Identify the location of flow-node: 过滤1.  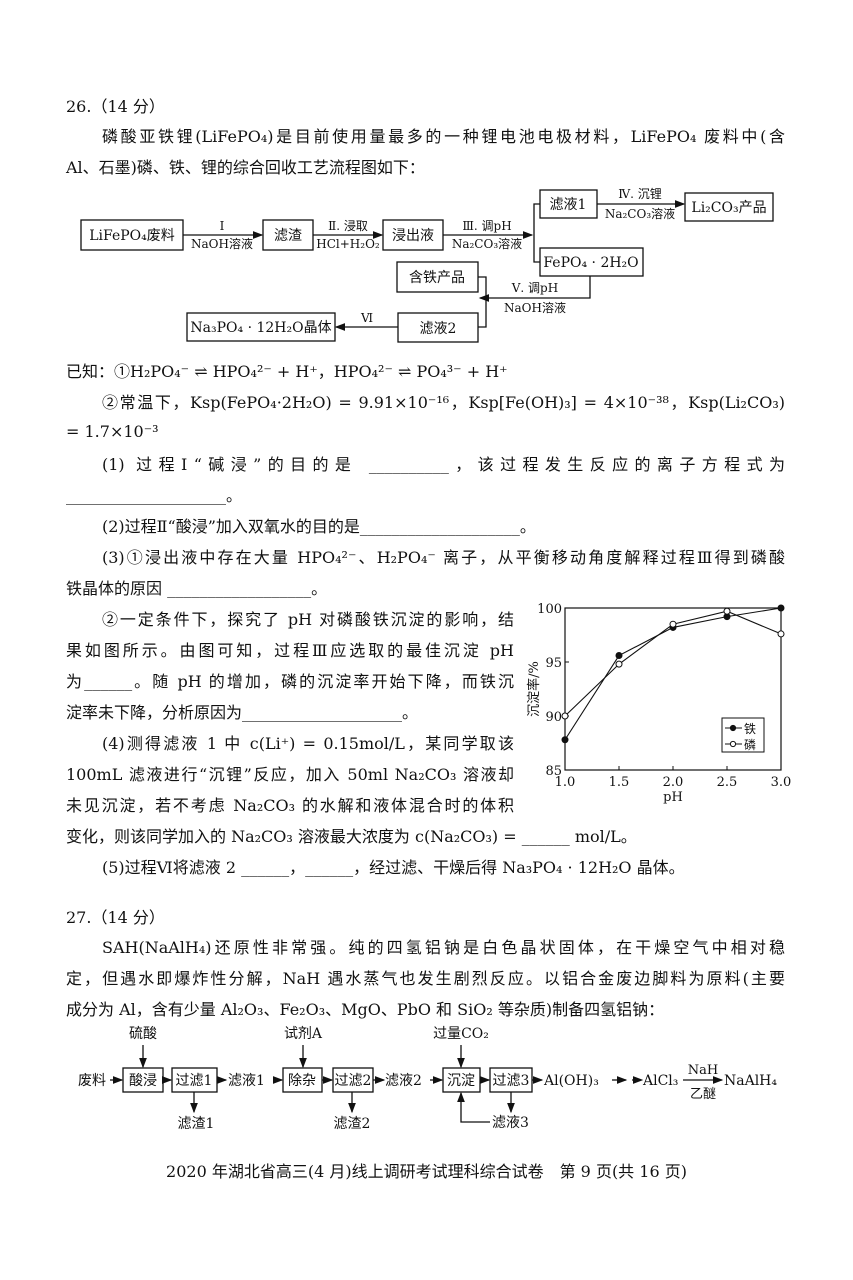
(194, 1081).